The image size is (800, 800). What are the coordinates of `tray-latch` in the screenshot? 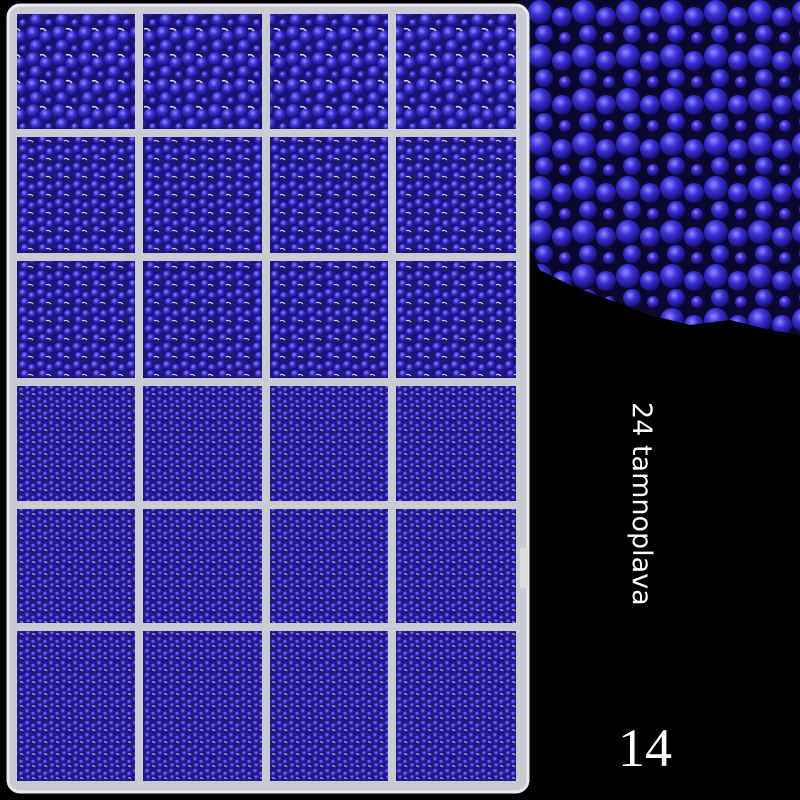 It's located at (524, 568).